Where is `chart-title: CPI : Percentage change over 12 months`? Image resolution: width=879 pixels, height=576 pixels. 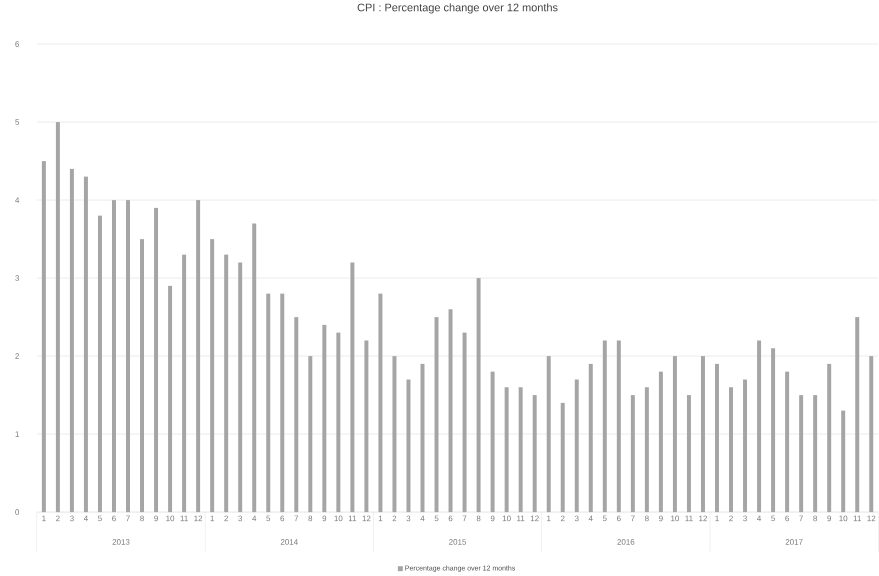
chart-title: CPI : Percentage change over 12 months is located at coordinates (458, 8).